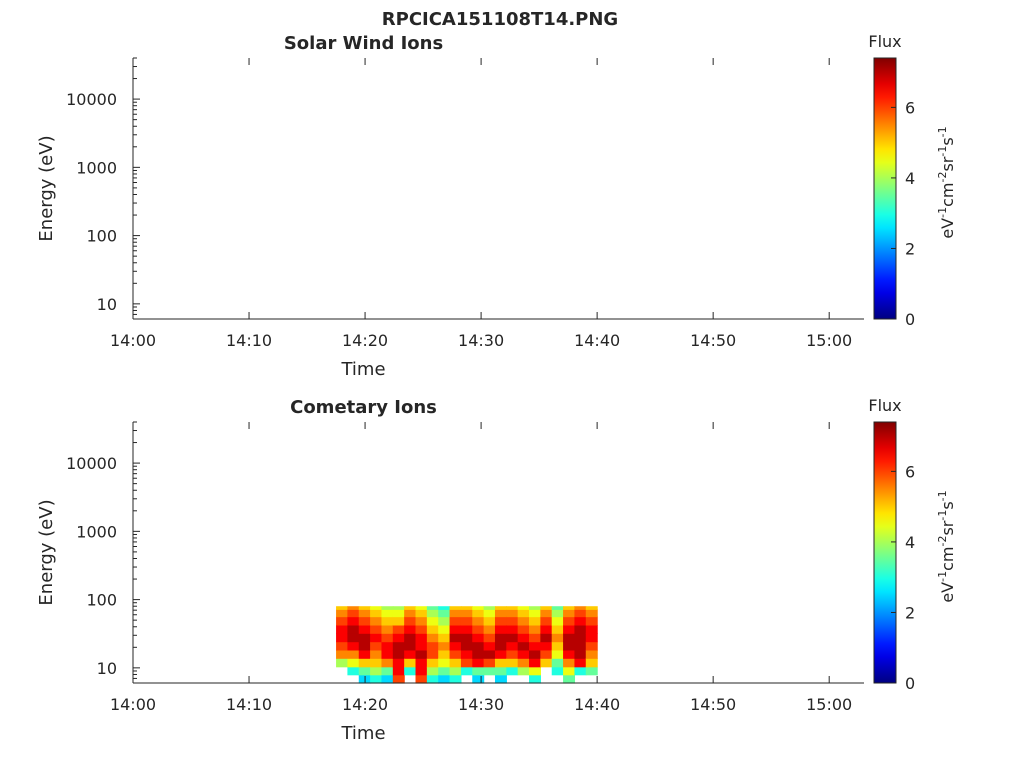 The width and height of the screenshot is (1024, 768). Describe the element at coordinates (46, 552) in the screenshot. I see `y-axis-label: Energy (eV)` at that location.